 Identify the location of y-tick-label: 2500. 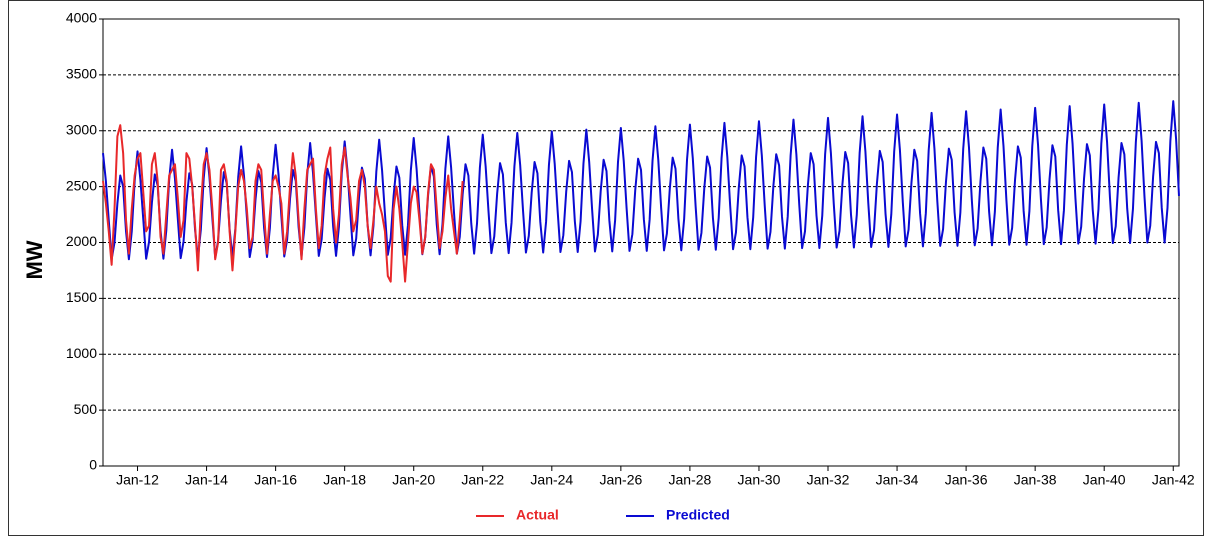
(81, 185).